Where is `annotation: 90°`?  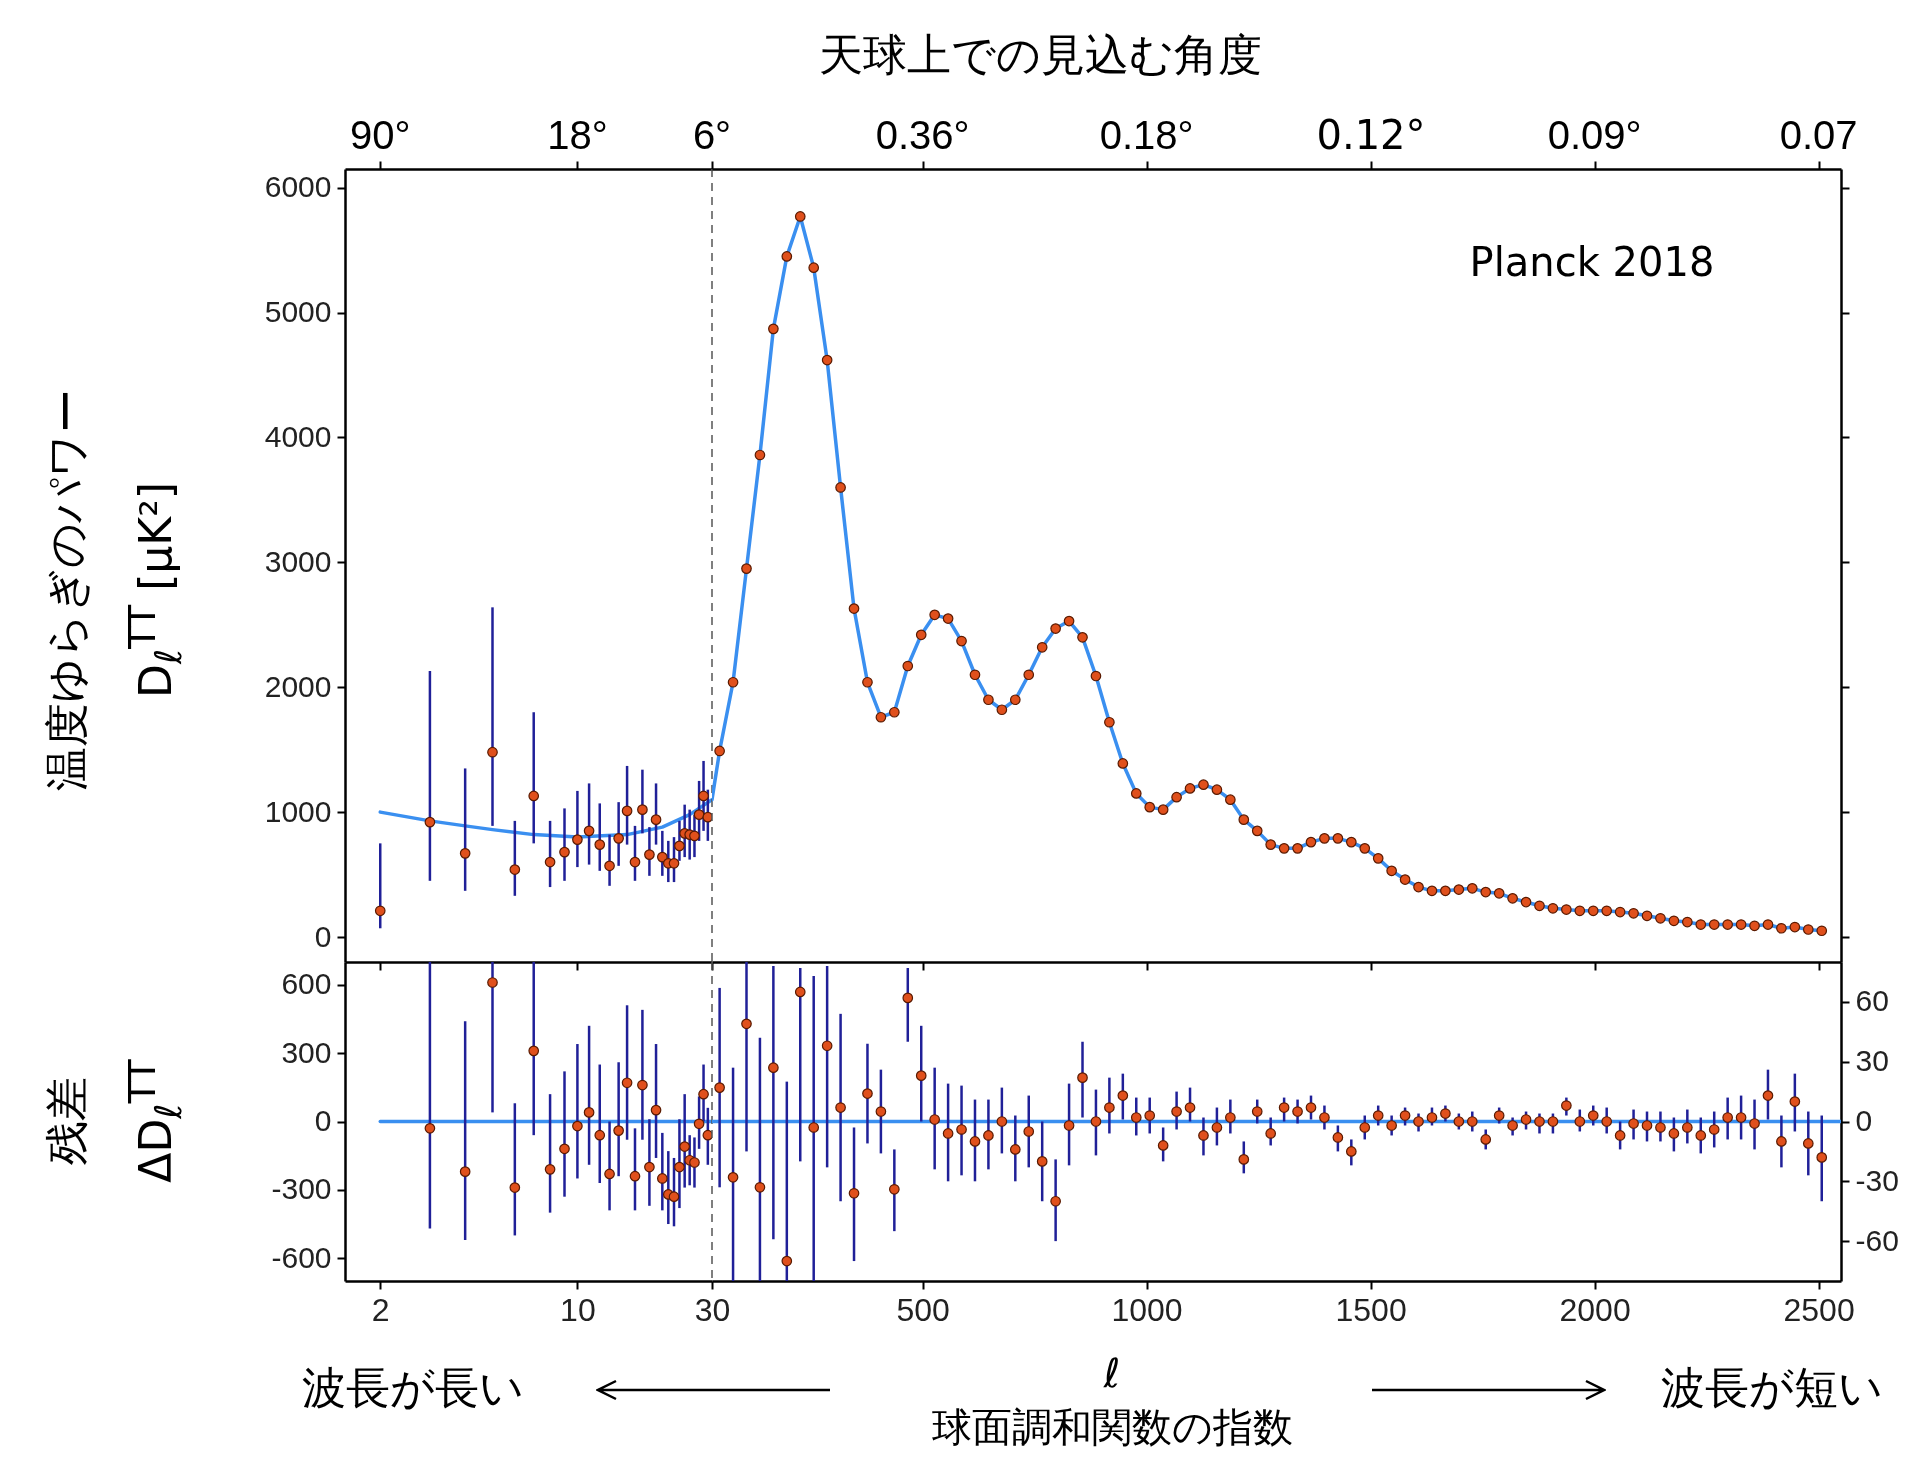 annotation: 90° is located at coordinates (380, 135).